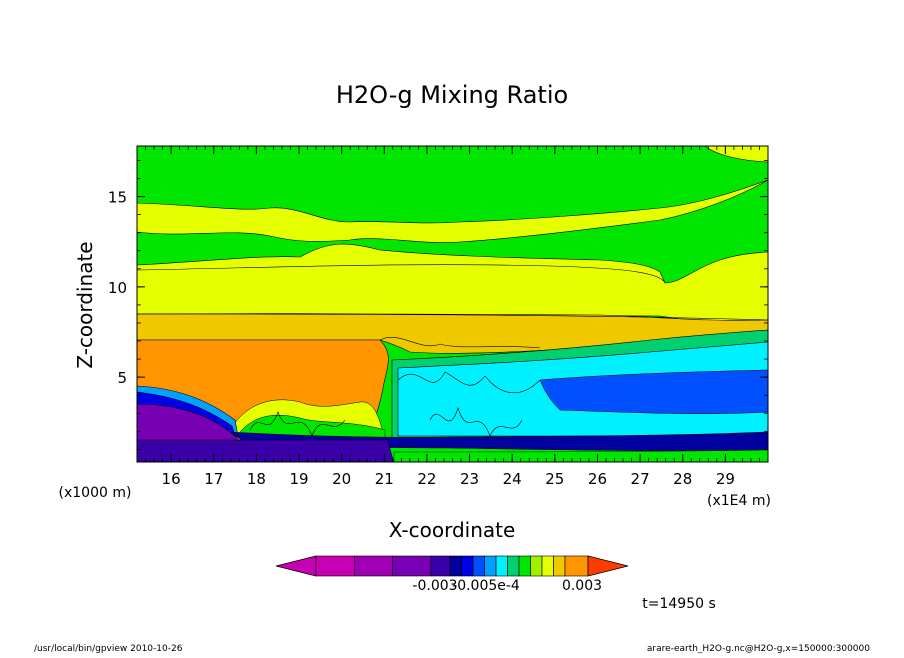 The image size is (904, 658). Describe the element at coordinates (384, 479) in the screenshot. I see `x-tick-label-21: 21` at that location.